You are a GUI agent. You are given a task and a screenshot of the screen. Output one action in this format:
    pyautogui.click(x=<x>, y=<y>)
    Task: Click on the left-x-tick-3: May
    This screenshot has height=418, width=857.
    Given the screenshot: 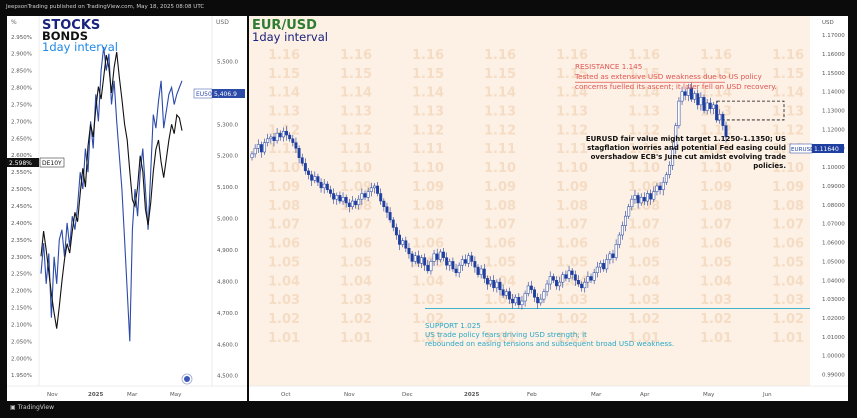 What is the action you would take?
    pyautogui.click(x=176, y=395)
    